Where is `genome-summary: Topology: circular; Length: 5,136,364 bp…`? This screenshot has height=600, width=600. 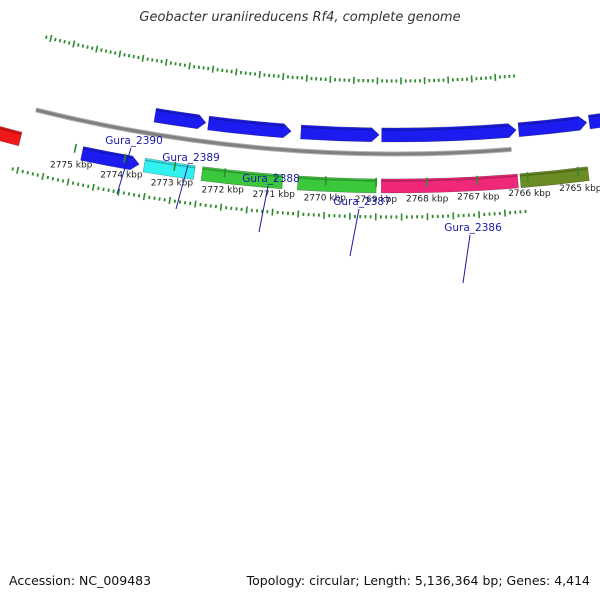
genome-summary: Topology: circular; Length: 5,136,364 bp… is located at coordinates (418, 580).